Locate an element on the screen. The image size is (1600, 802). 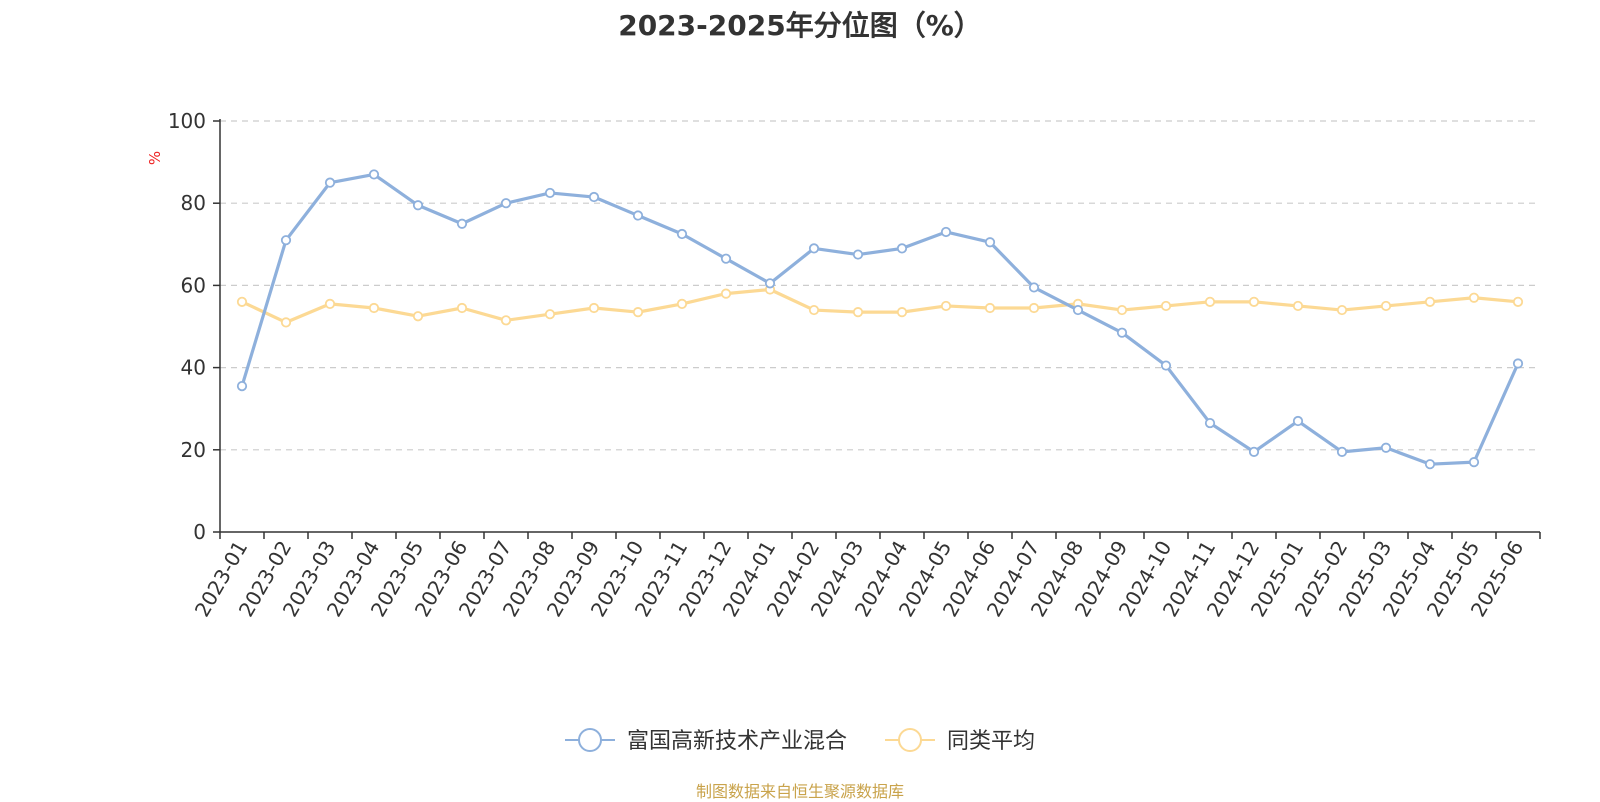
data-source-note: 制图数据来自恒生聚源数据库 is located at coordinates (799, 791).